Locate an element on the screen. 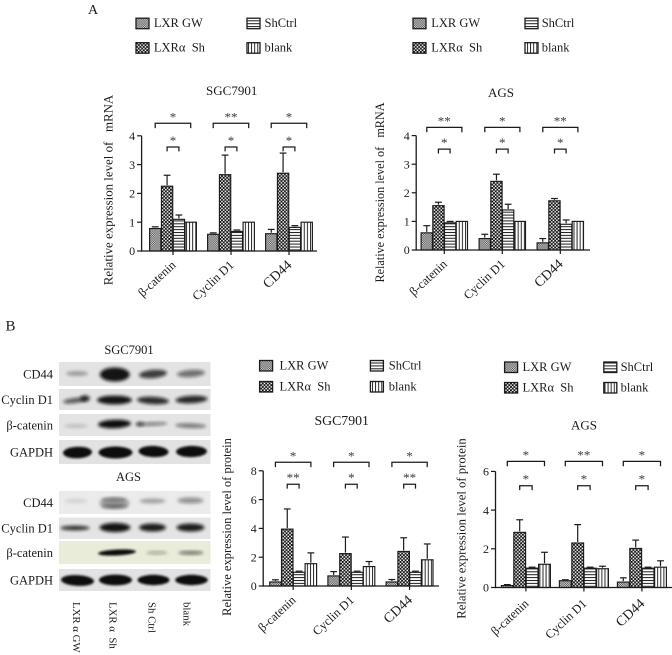 Image resolution: width=672 pixels, height=655 pixels. svg-text: LXR α GW is located at coordinates (76, 627).